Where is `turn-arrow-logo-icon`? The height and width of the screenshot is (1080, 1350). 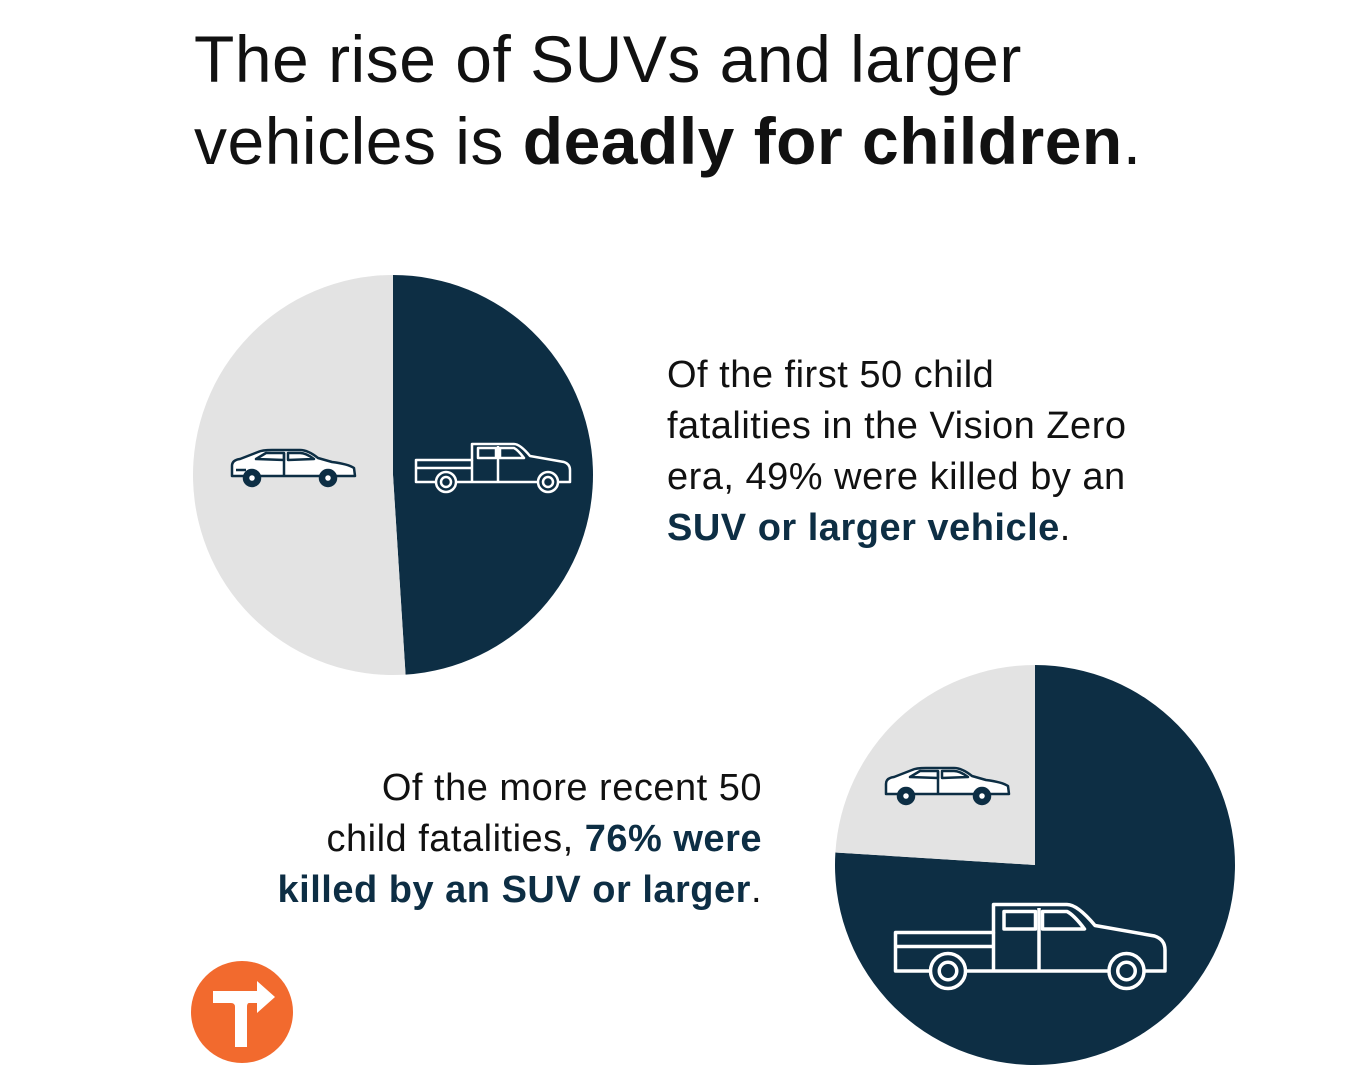
turn-arrow-logo-icon is located at coordinates (242, 1012).